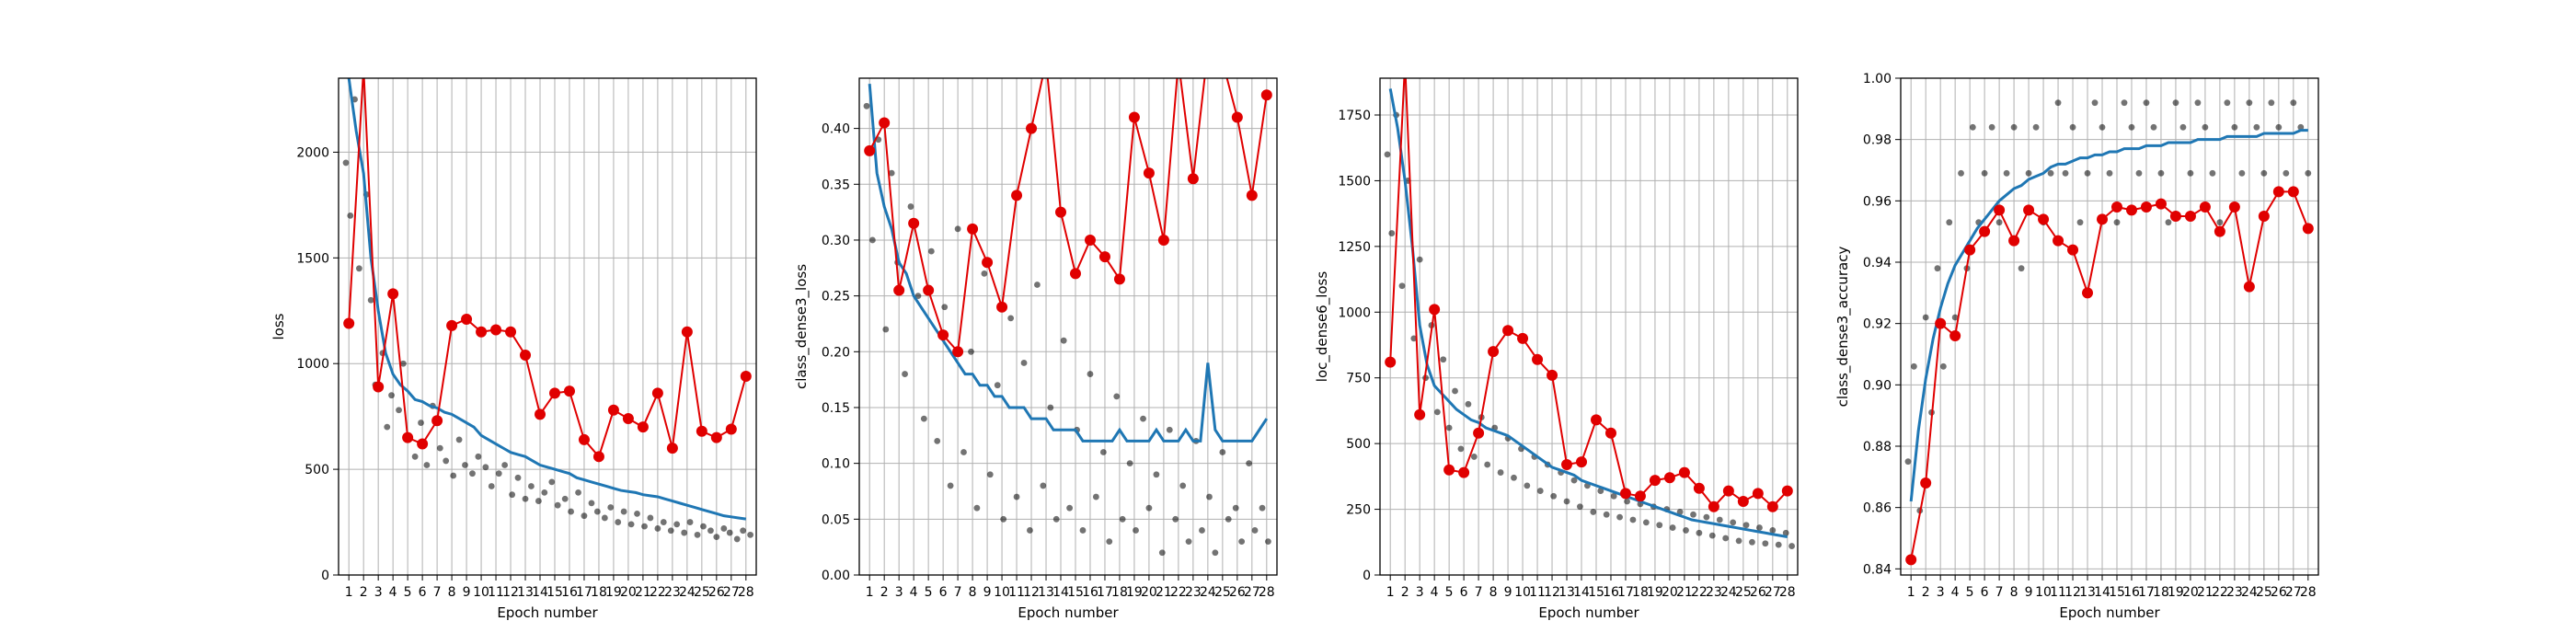  Describe the element at coordinates (547, 299) in the screenshot. I see `running-mean-line` at that location.